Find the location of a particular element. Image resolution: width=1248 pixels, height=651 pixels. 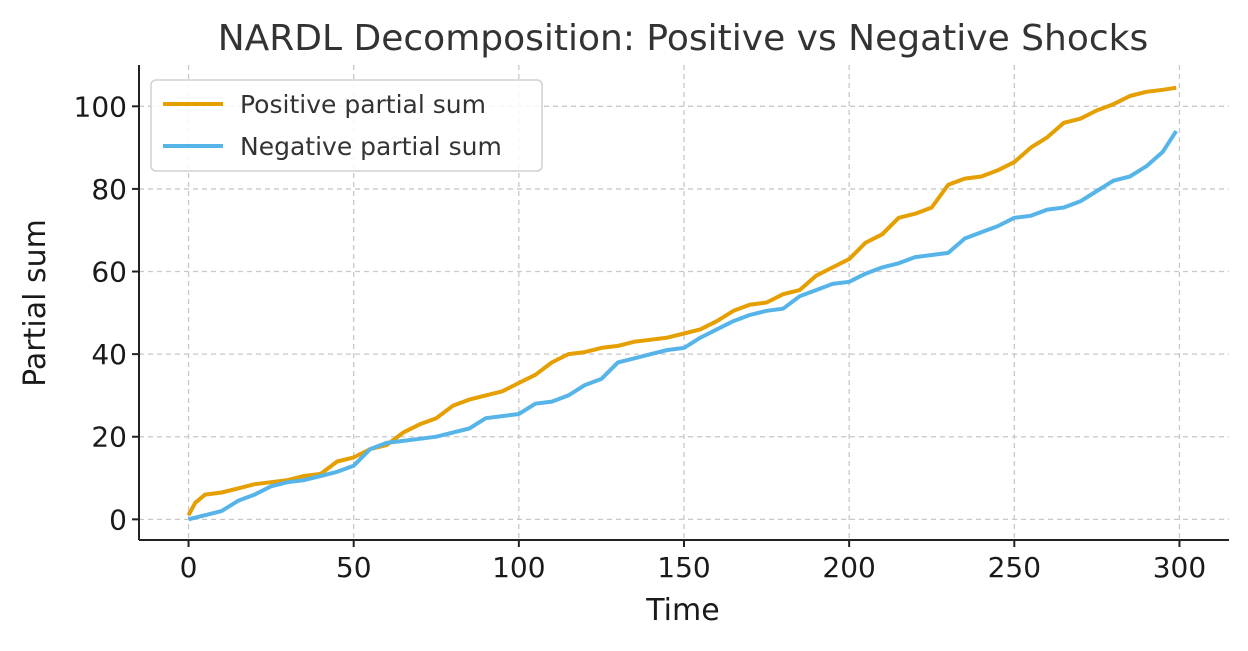

x-tick-label: 200 is located at coordinates (848, 567).